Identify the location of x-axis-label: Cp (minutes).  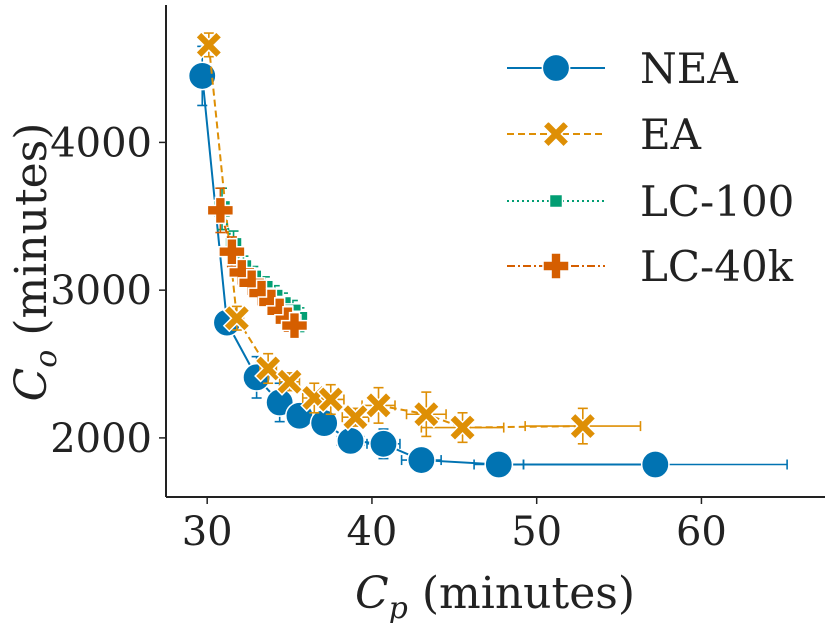
(495, 595).